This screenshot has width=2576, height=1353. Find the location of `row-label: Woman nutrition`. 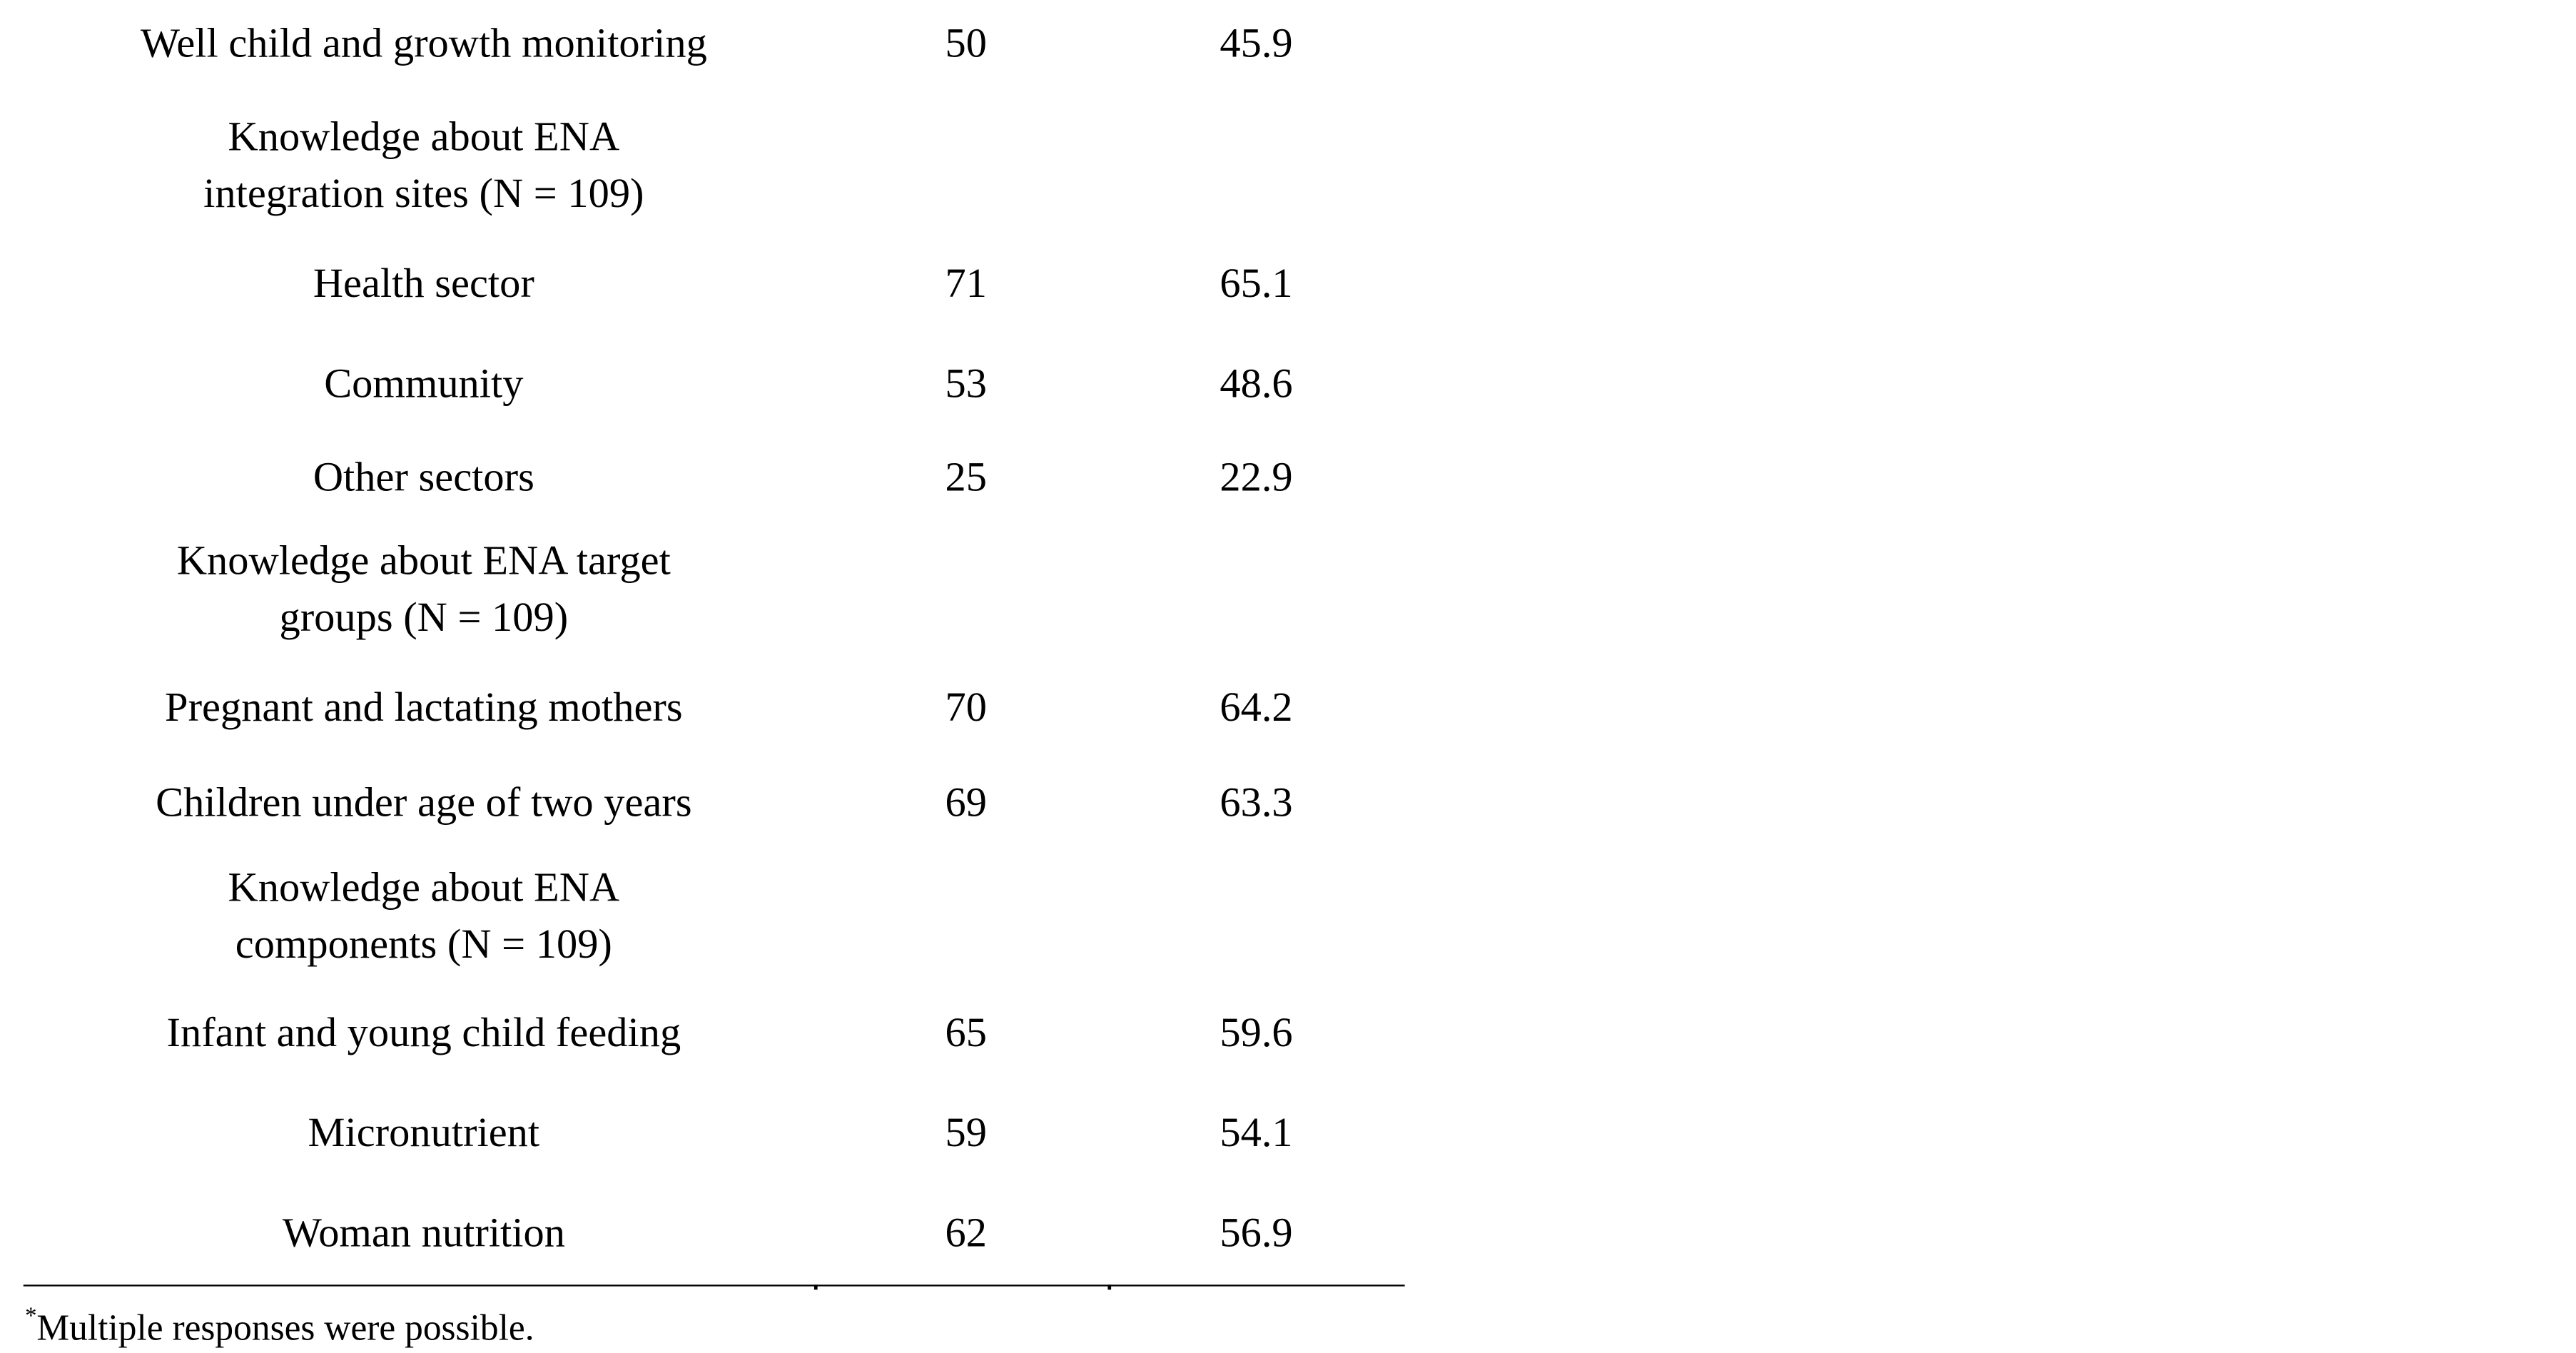

row-label: Woman nutrition is located at coordinates (424, 1234).